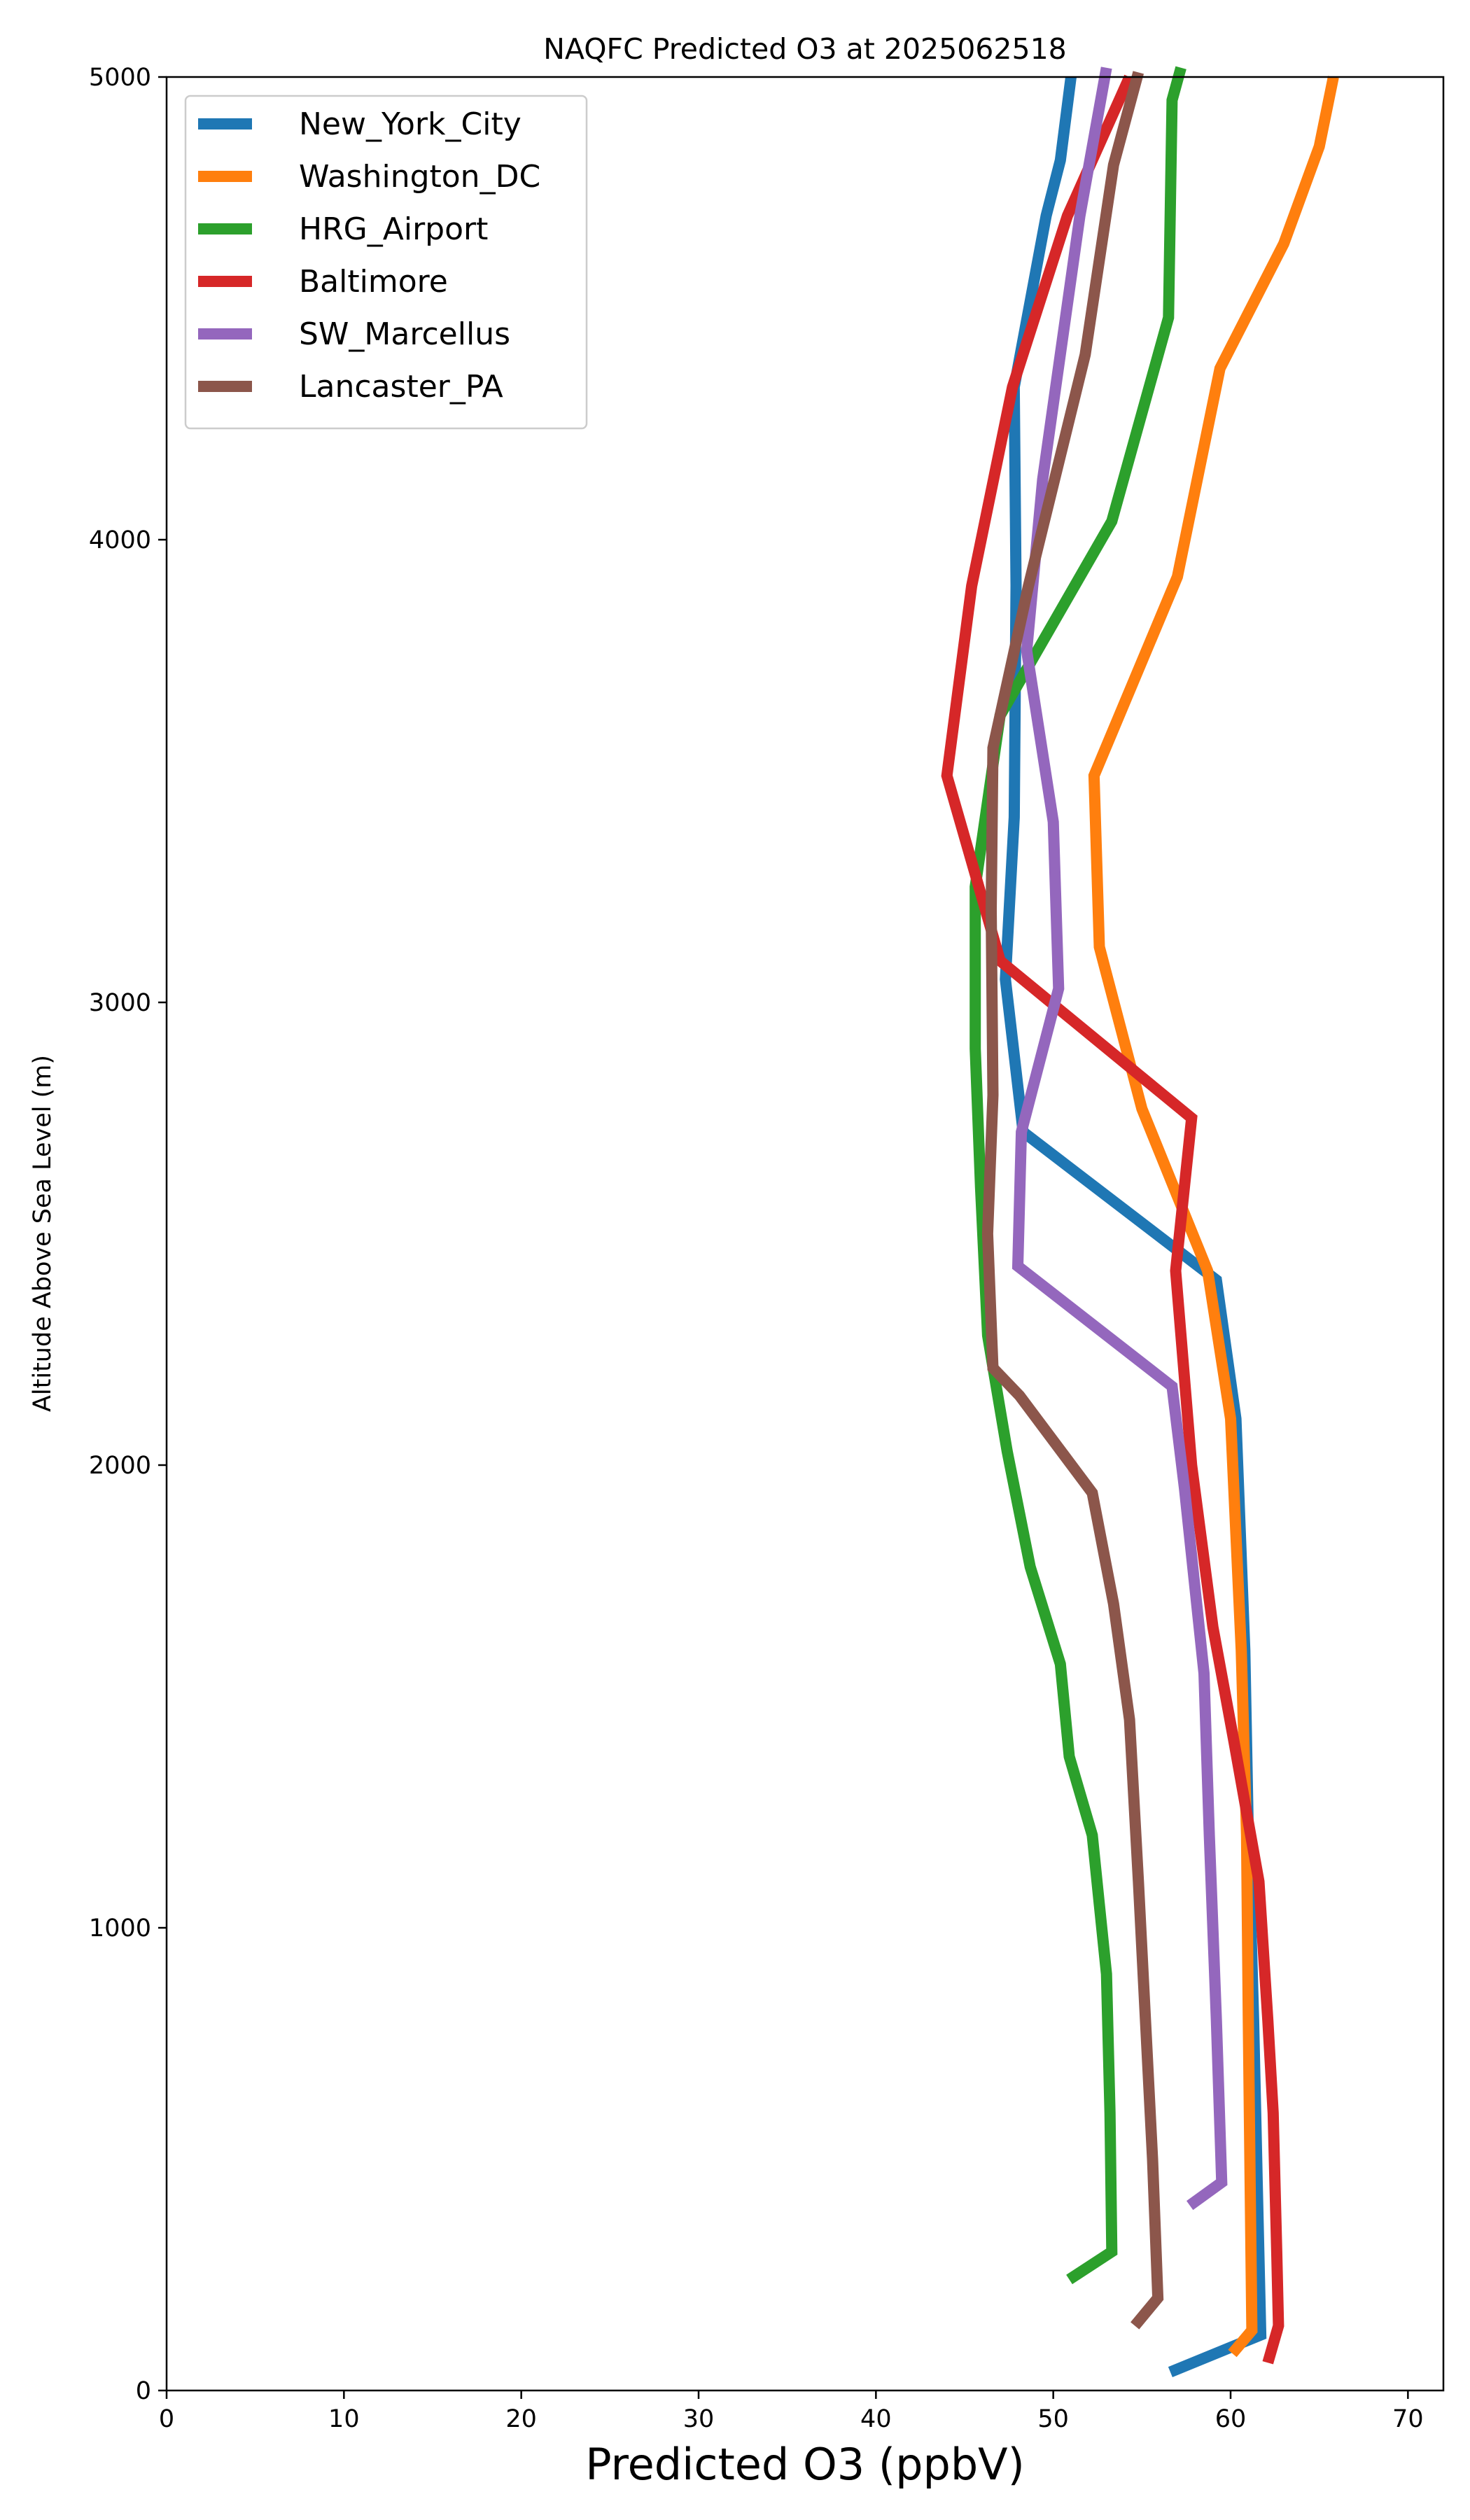 The image size is (1470, 2520). What do you see at coordinates (166, 2419) in the screenshot?
I see `x-tick-label: 0` at bounding box center [166, 2419].